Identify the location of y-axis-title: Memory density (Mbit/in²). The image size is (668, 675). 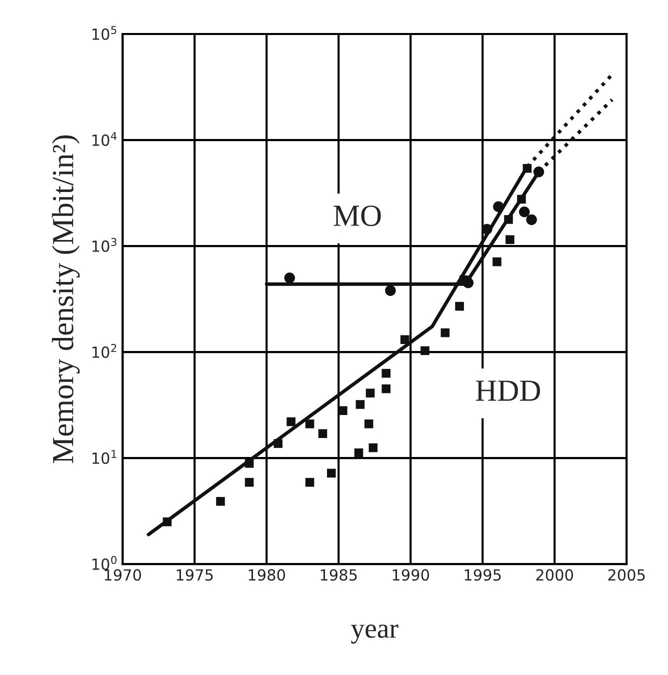
(66, 299).